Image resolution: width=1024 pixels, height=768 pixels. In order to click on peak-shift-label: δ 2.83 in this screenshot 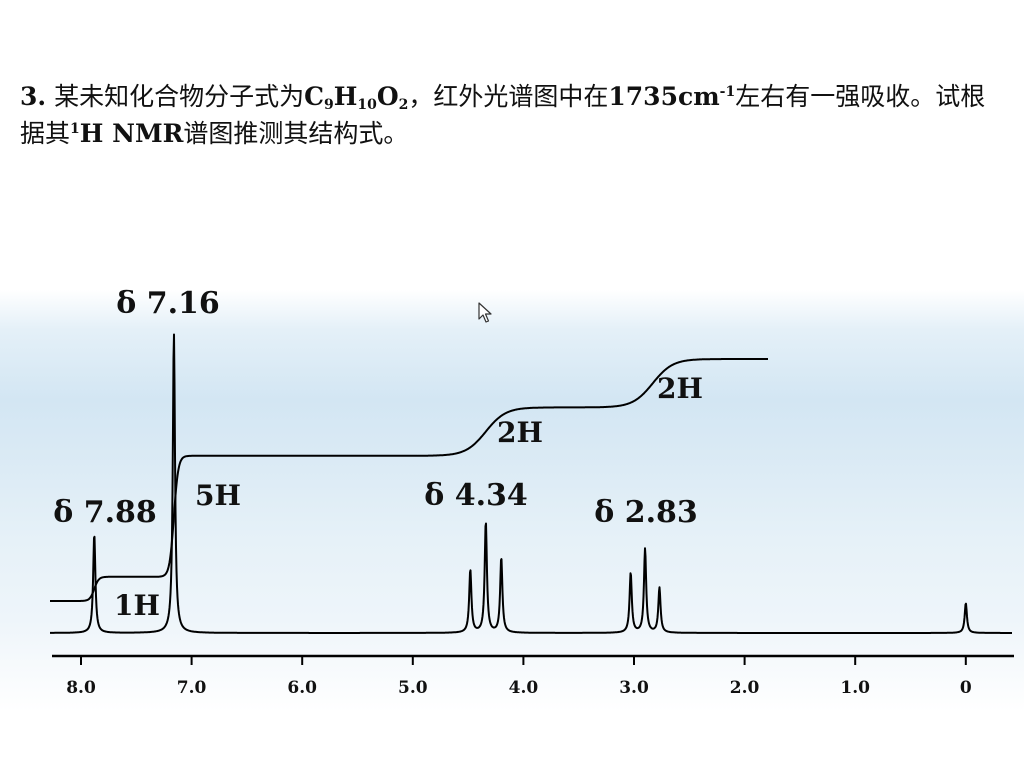, I will do `click(646, 512)`.